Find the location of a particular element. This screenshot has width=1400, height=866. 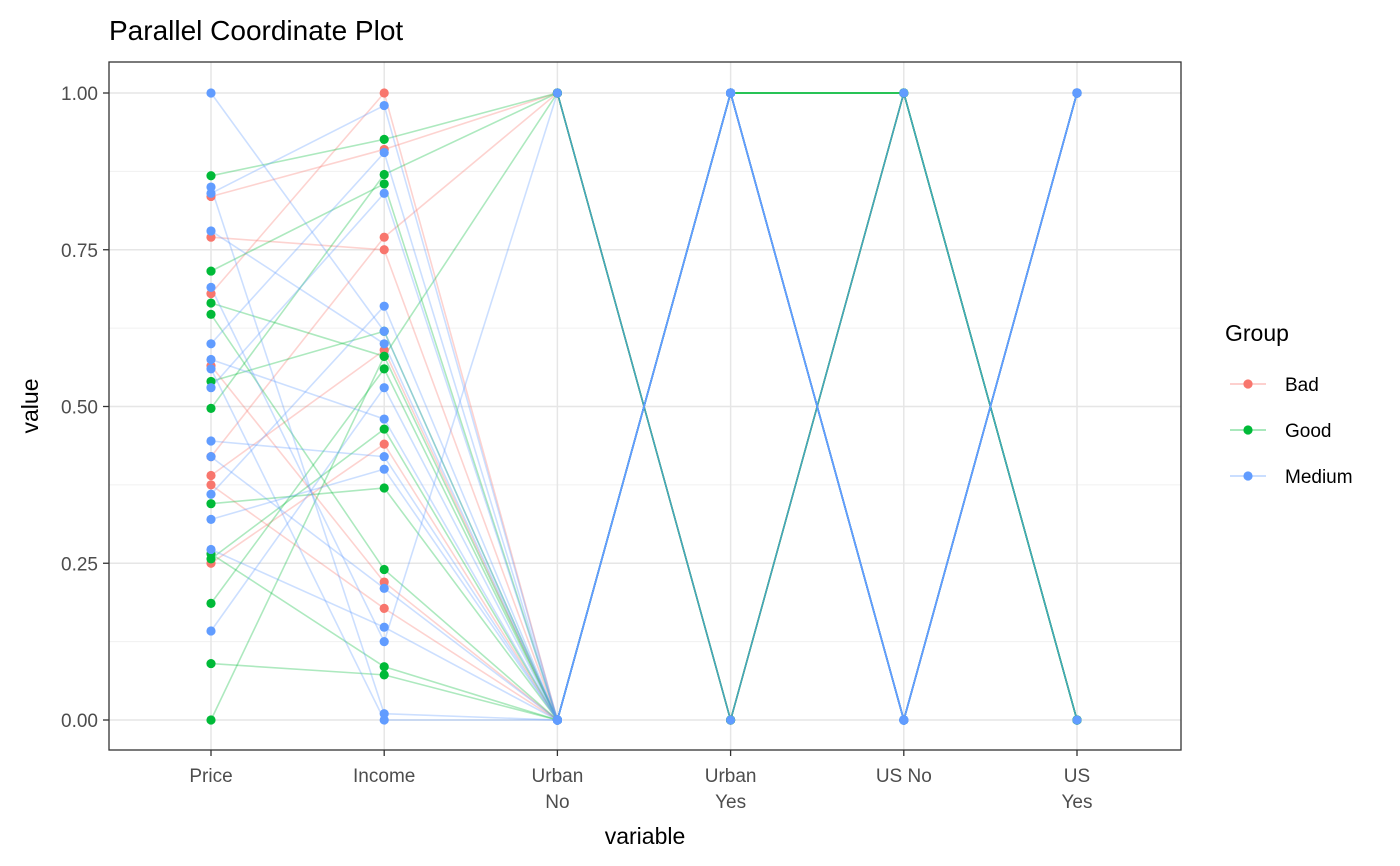

x-axis-title: variable is located at coordinates (645, 836).